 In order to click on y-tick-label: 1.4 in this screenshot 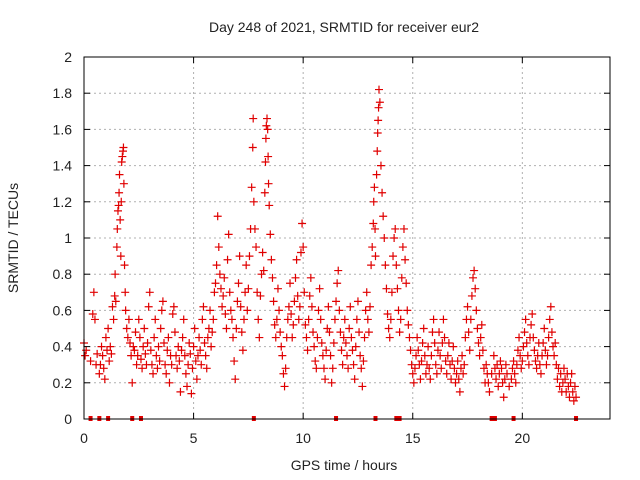, I will do `click(63, 166)`.